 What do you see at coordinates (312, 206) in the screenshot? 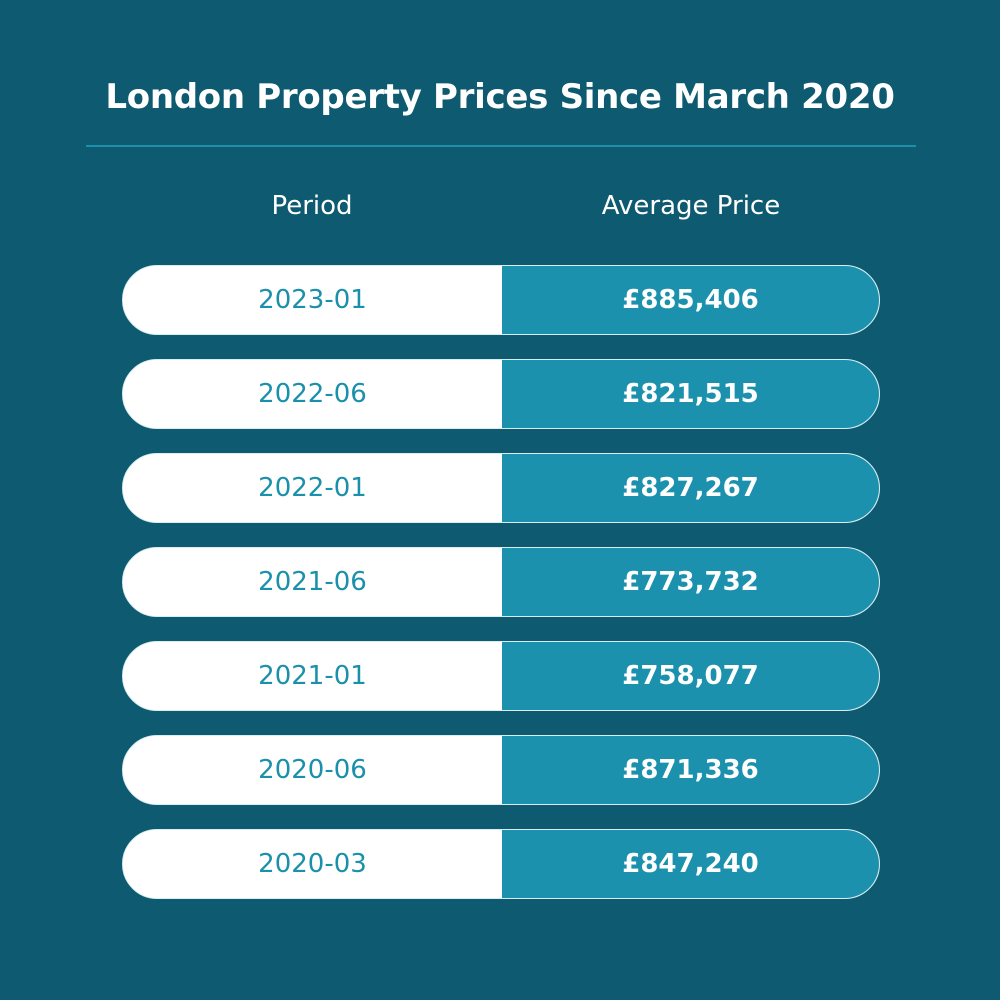
I see `column-header-period: Period` at bounding box center [312, 206].